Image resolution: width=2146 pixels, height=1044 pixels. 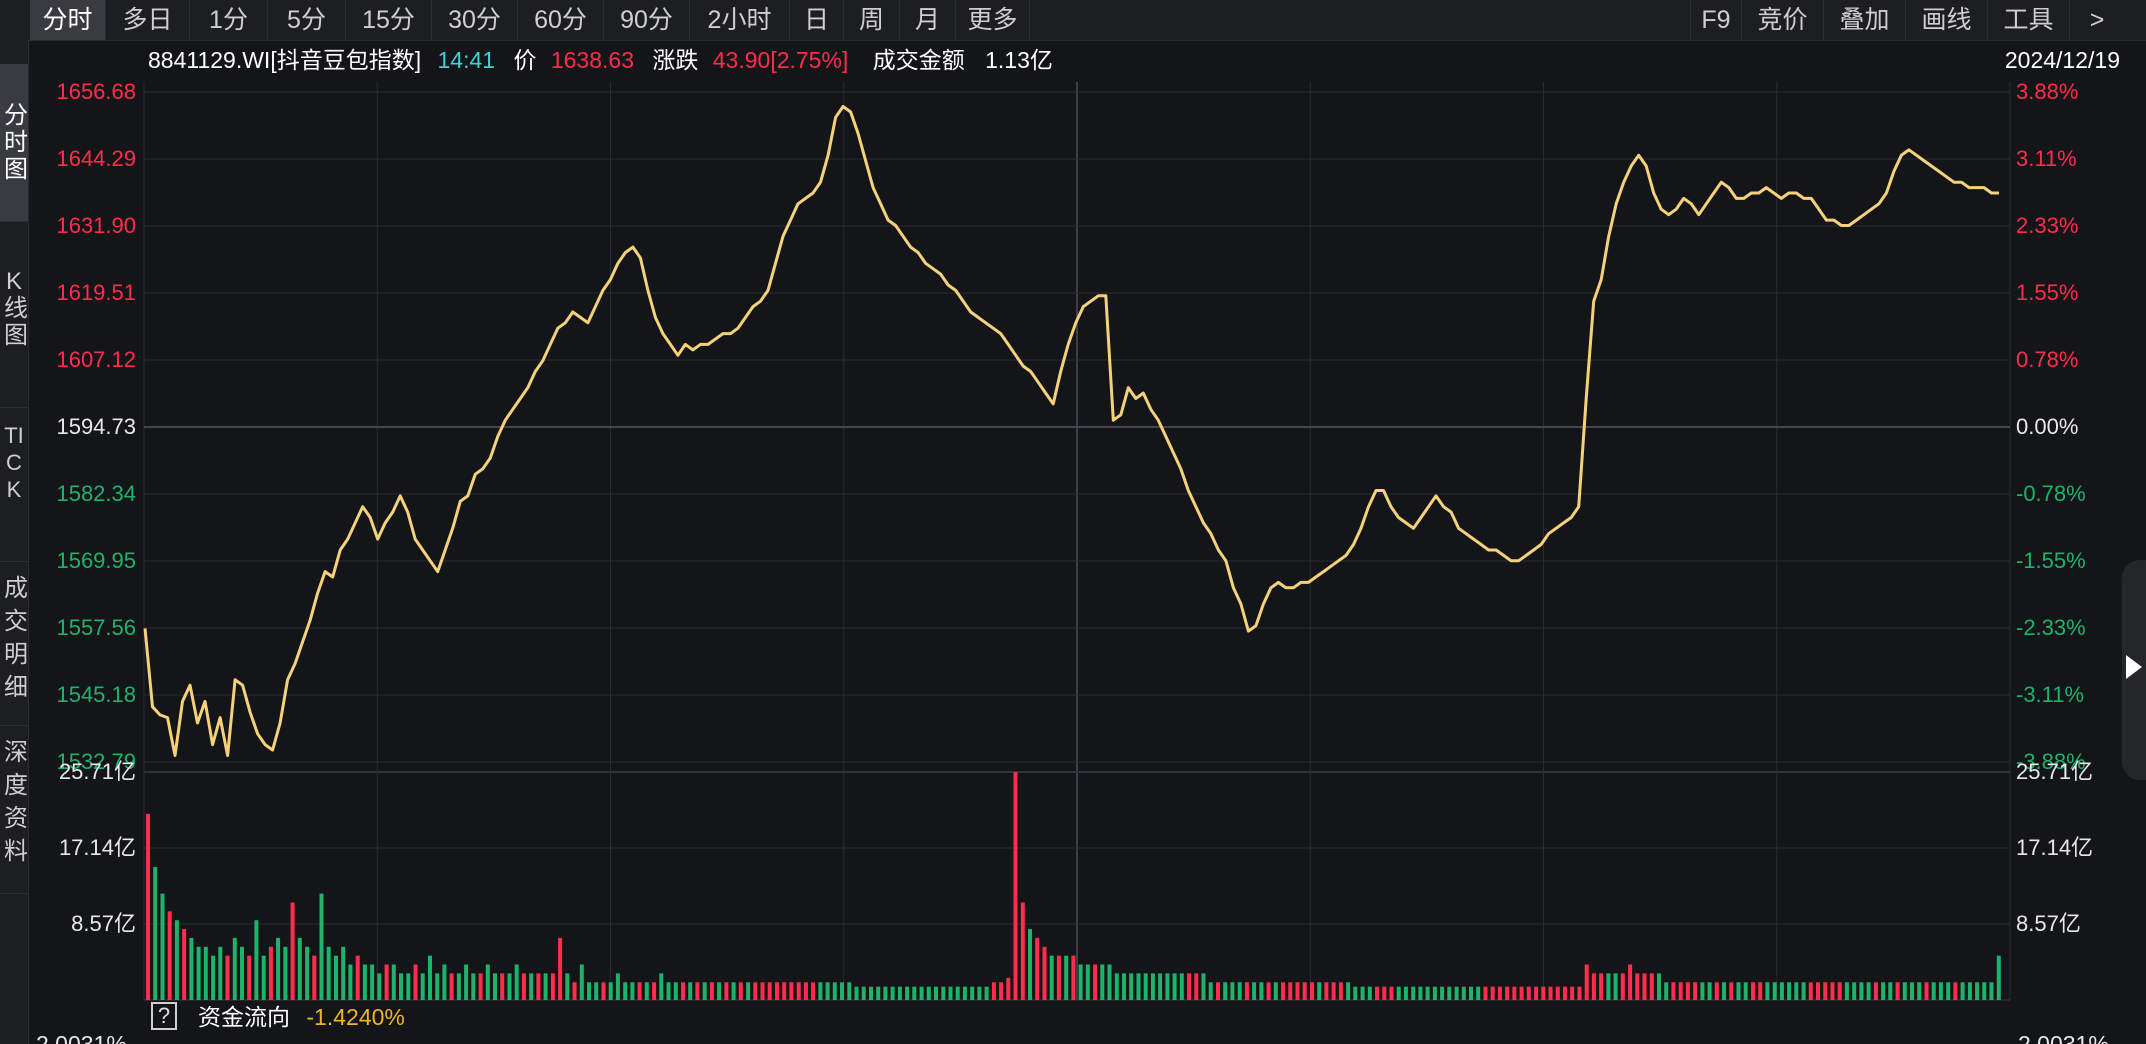 What do you see at coordinates (2047, 359) in the screenshot?
I see `percent-tick-label: 0.78%` at bounding box center [2047, 359].